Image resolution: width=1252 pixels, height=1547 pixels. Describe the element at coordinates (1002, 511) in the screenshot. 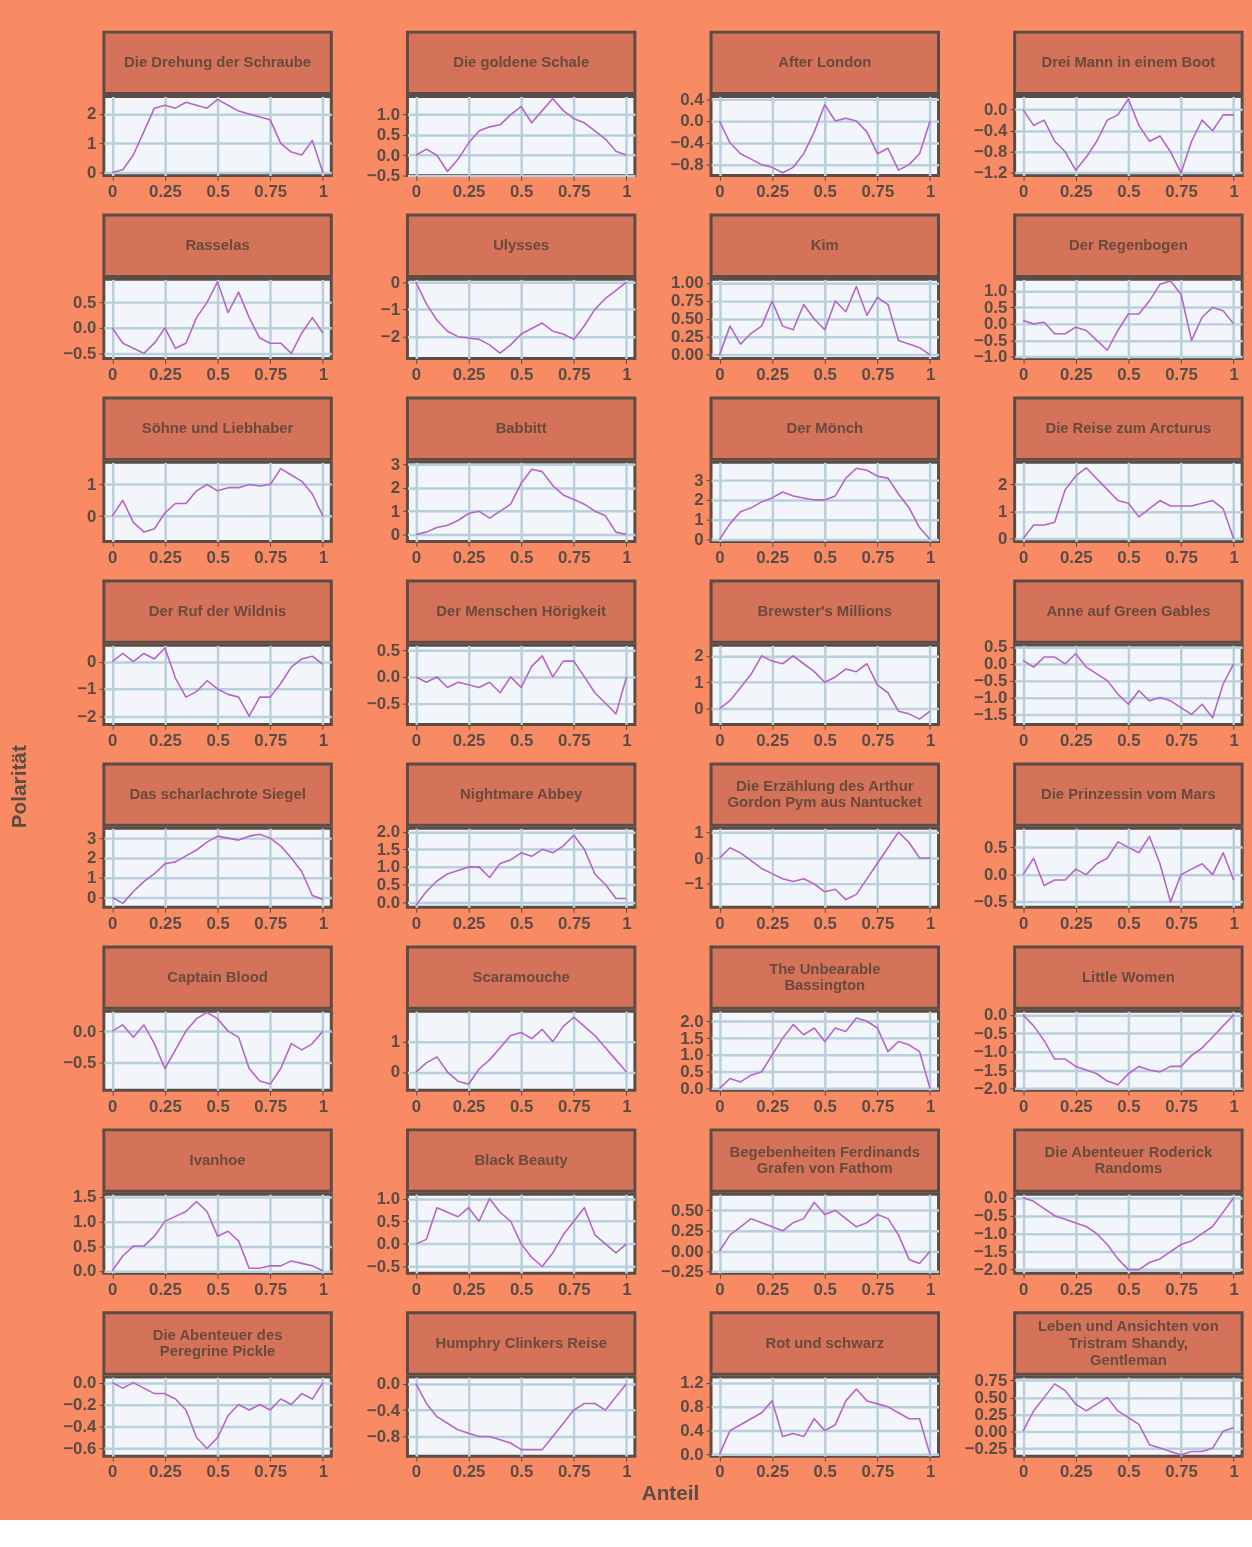

I see `y-tick-label: 1` at that location.